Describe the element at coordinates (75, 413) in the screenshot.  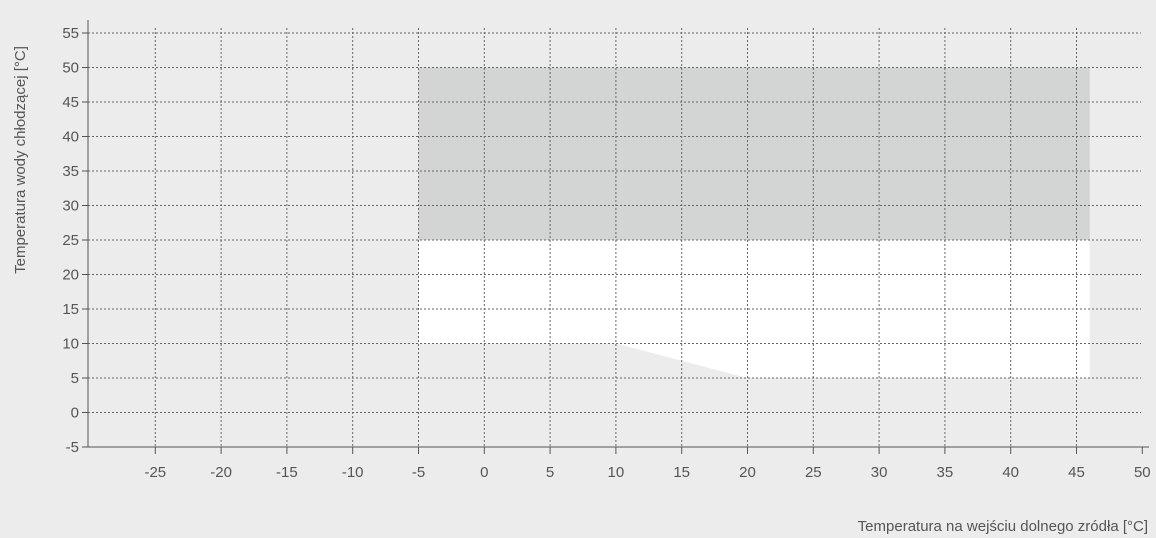
I see `y-tick-label: 0` at that location.